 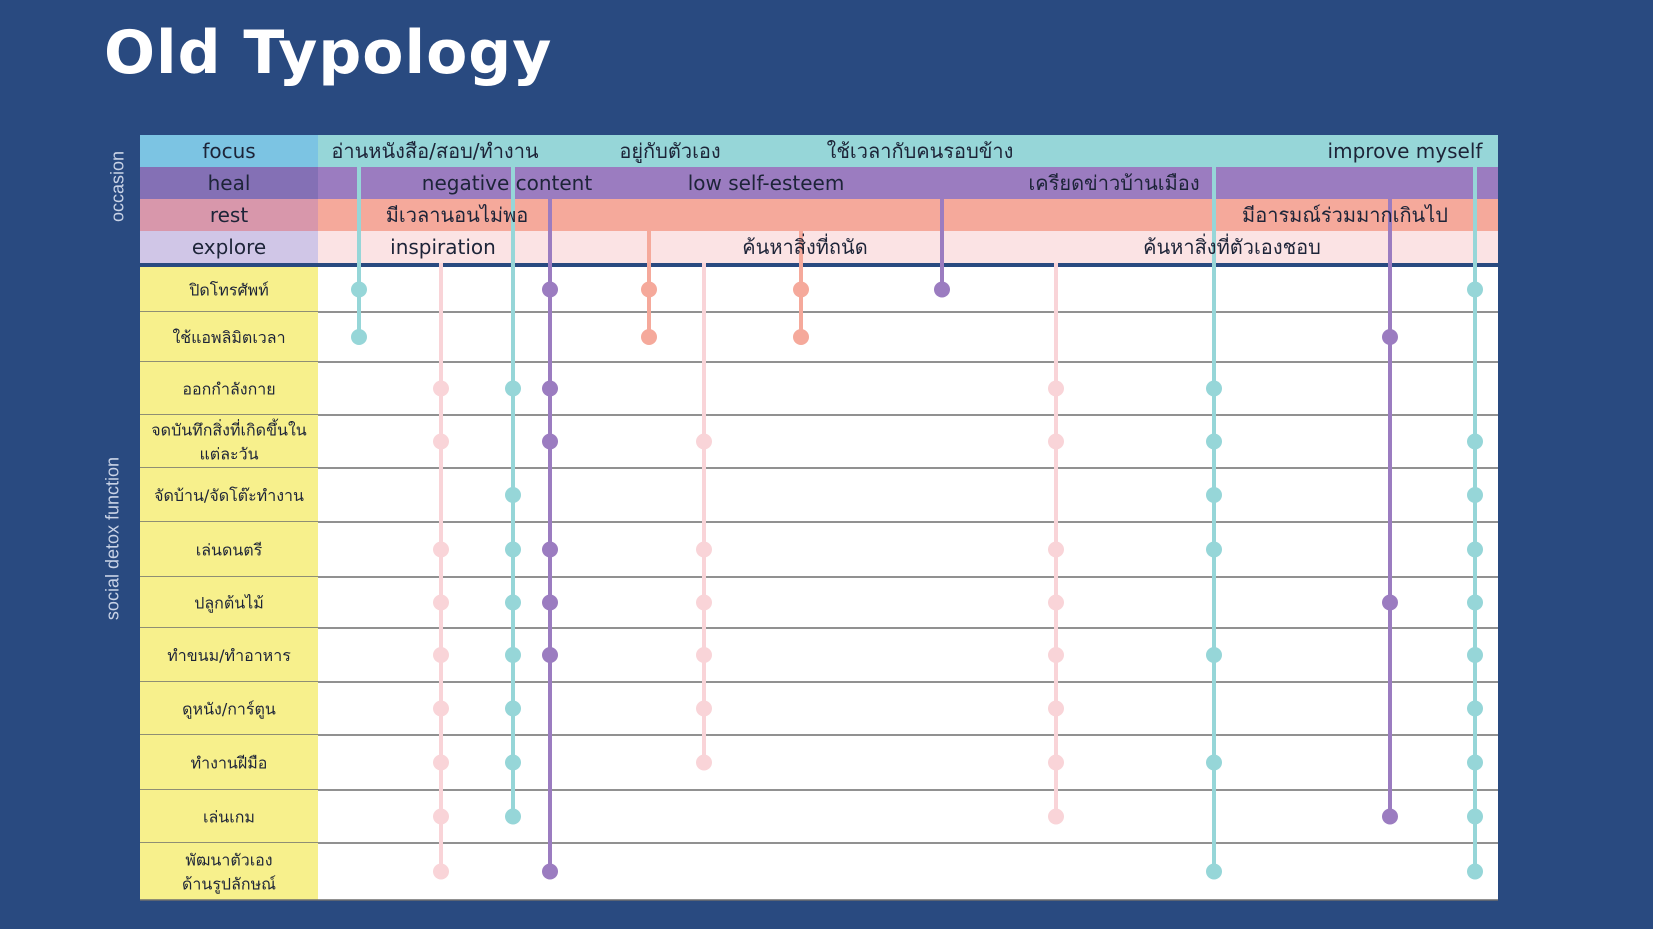 I want to click on activity-label: ทำขนม/ทำอาหาร, so click(x=229, y=655).